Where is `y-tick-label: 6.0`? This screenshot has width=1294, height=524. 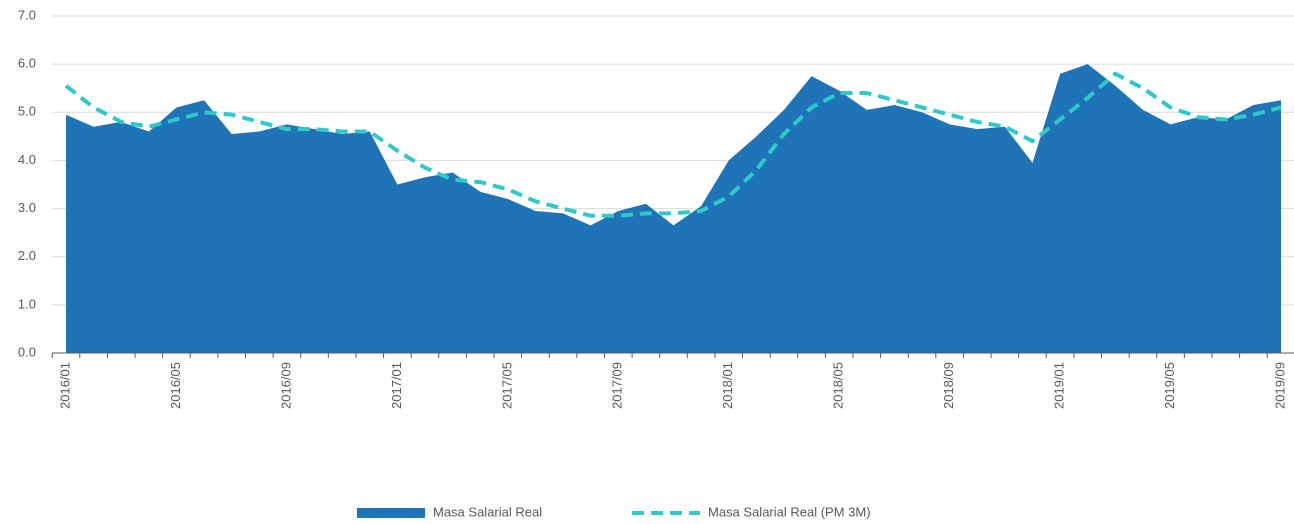
y-tick-label: 6.0 is located at coordinates (27, 63).